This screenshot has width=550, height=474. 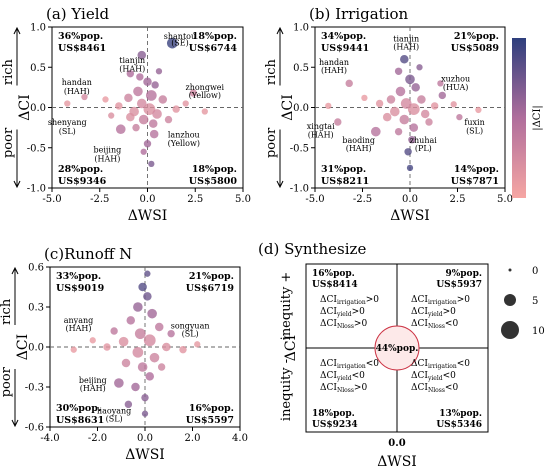 What do you see at coordinates (537, 118) in the screenshot?
I see `colorbar-label: |ΔCI|` at bounding box center [537, 118].